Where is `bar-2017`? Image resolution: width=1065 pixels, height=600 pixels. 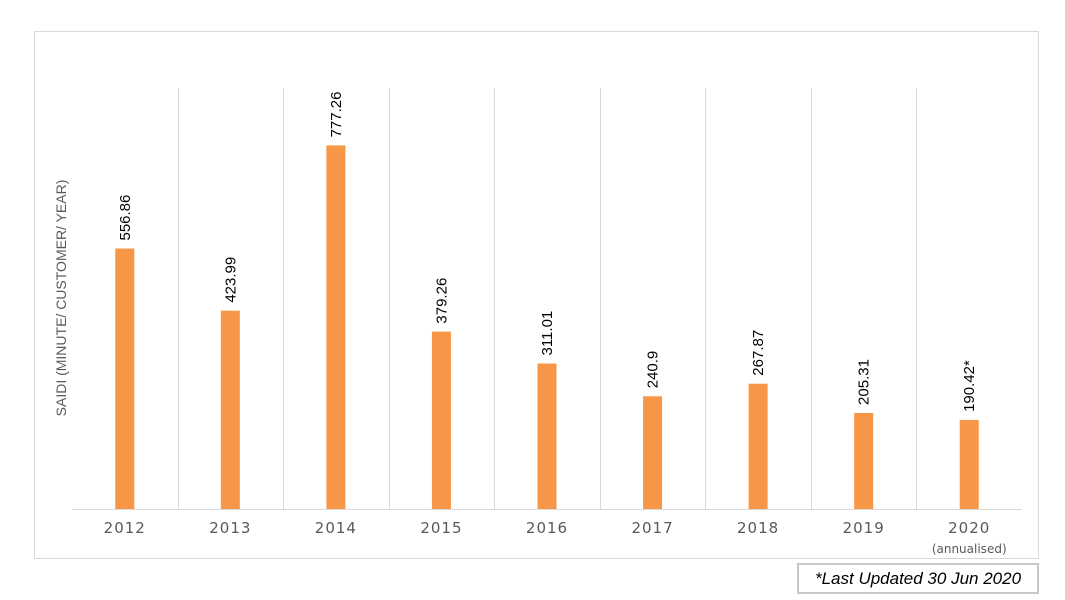 bar-2017 is located at coordinates (653, 452).